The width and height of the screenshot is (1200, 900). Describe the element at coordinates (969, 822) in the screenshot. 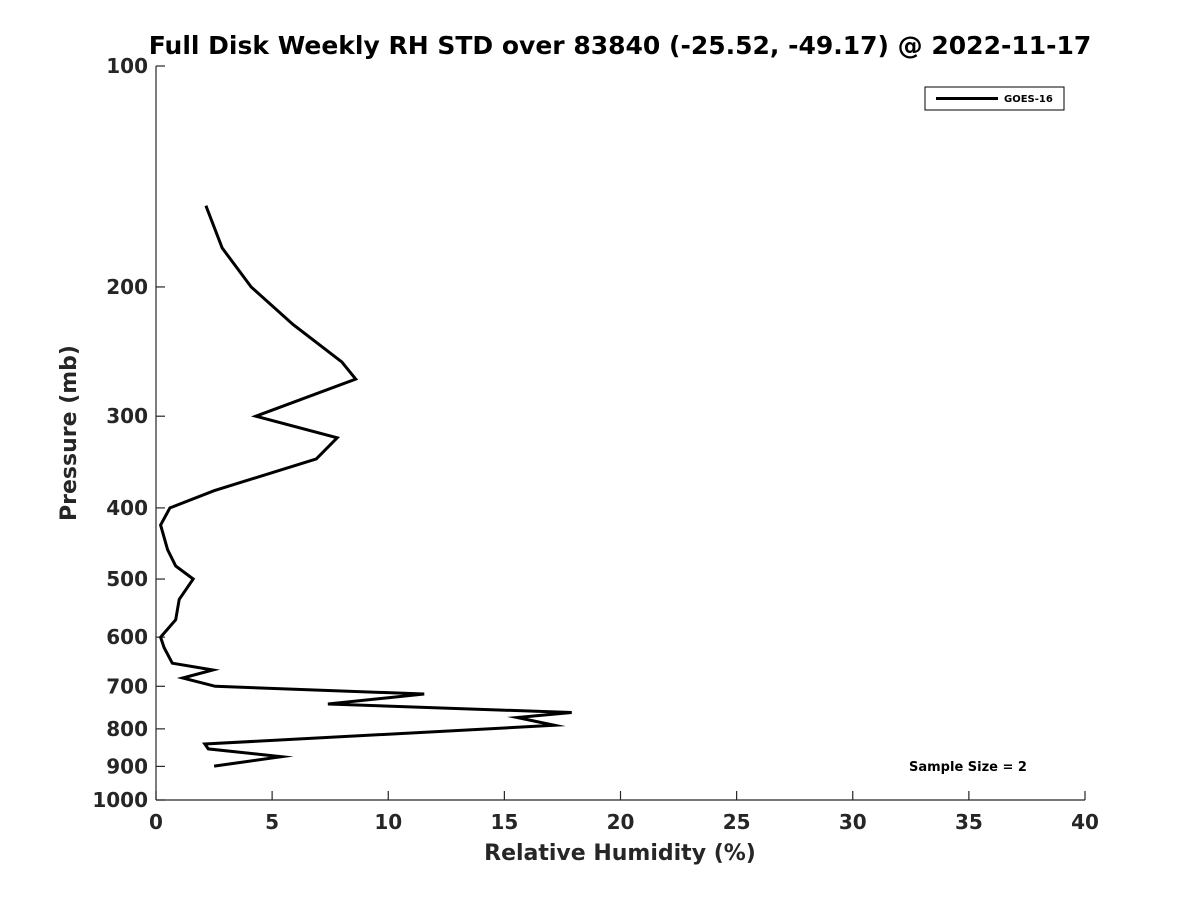

I see `x-tick-label: 35` at that location.